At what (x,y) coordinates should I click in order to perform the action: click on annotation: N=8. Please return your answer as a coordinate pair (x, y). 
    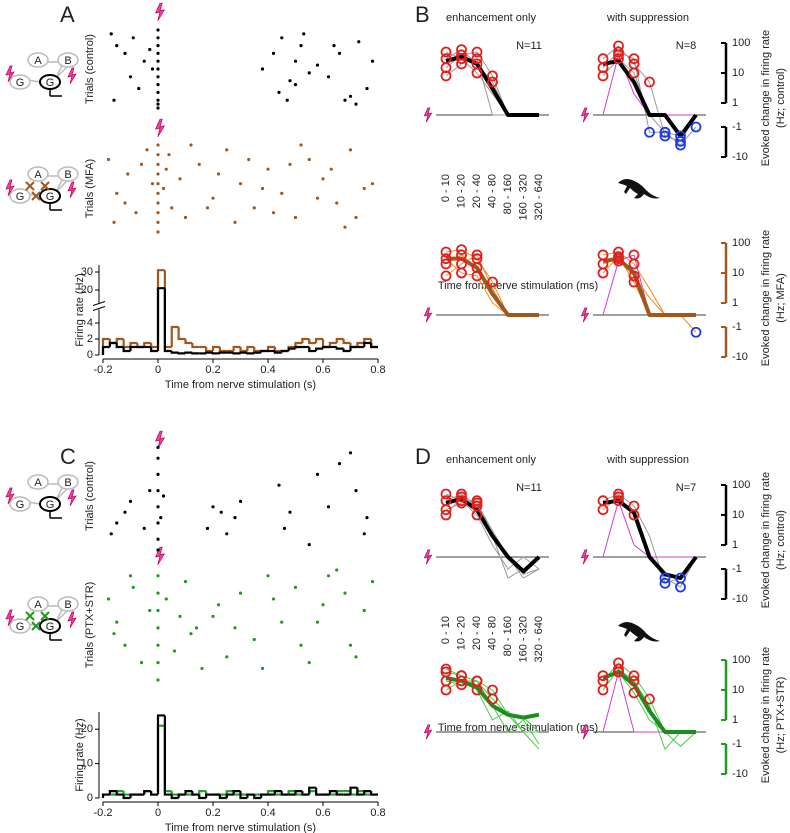
    Looking at the image, I should click on (686, 46).